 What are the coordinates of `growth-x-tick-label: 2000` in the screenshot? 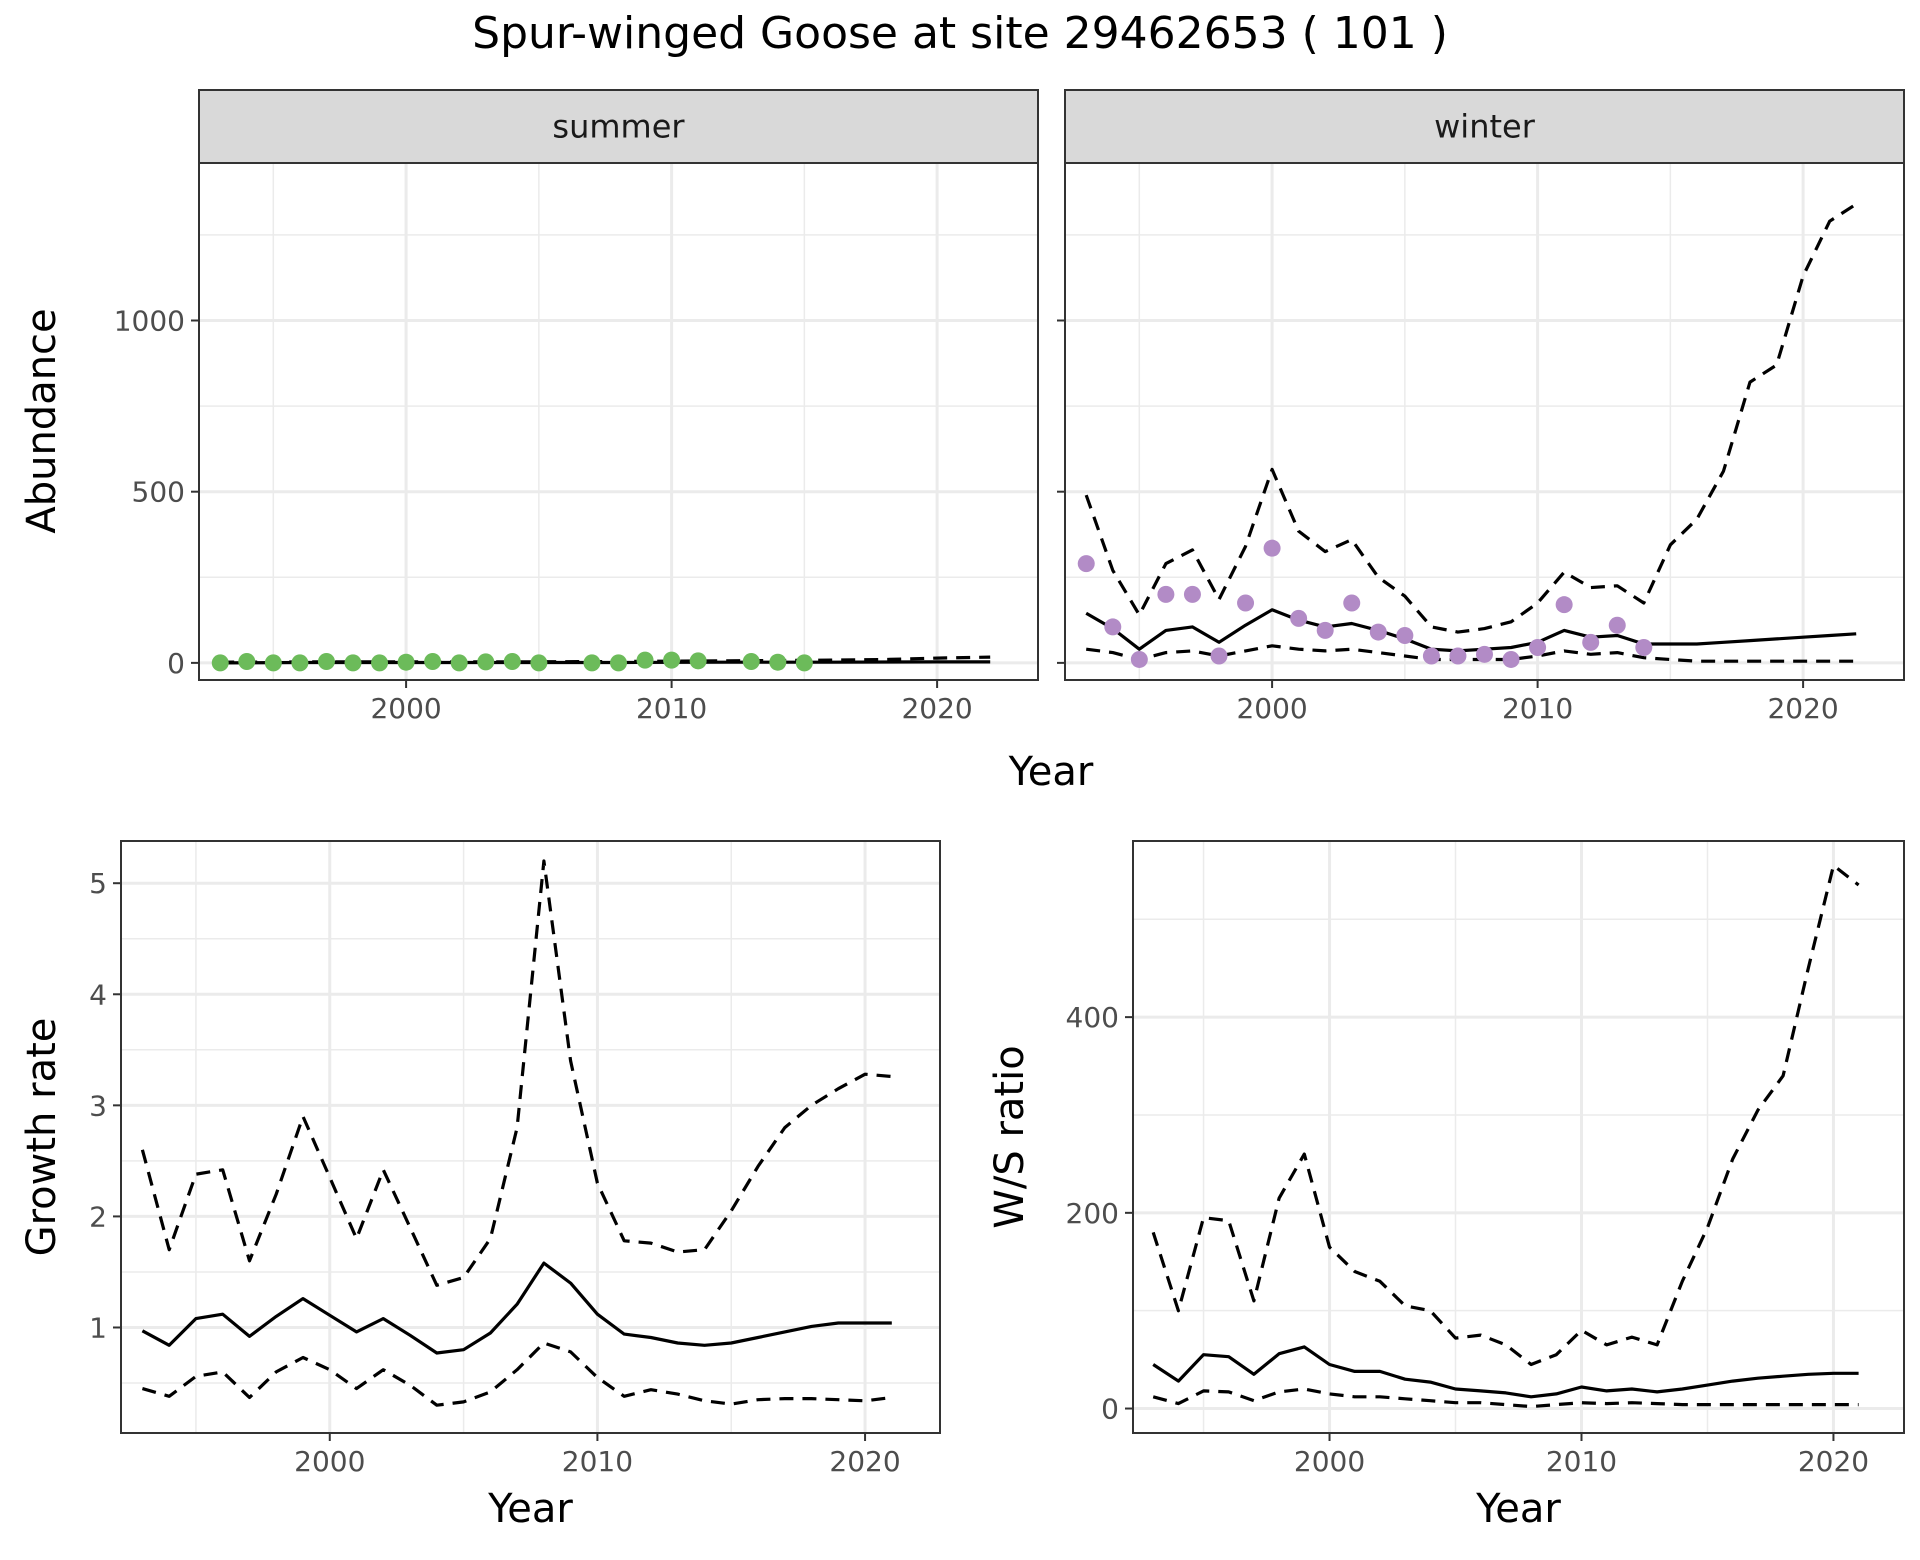 It's located at (329, 1461).